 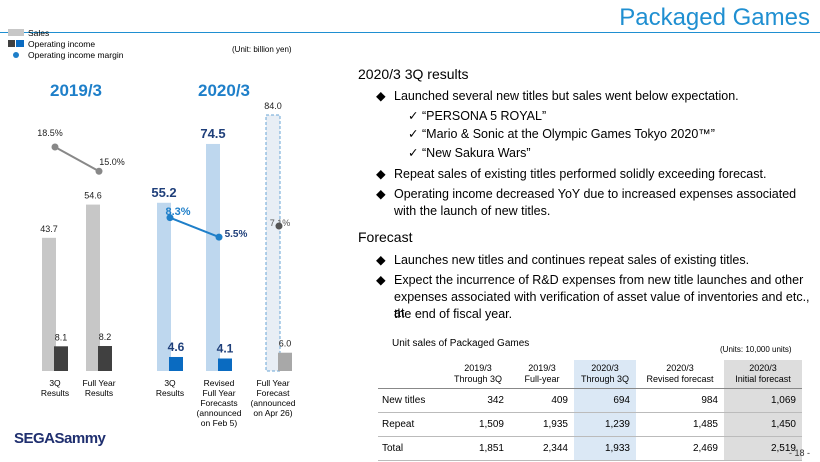 What do you see at coordinates (385, 237) in the screenshot?
I see `section-heading-forecast: Forecast` at bounding box center [385, 237].